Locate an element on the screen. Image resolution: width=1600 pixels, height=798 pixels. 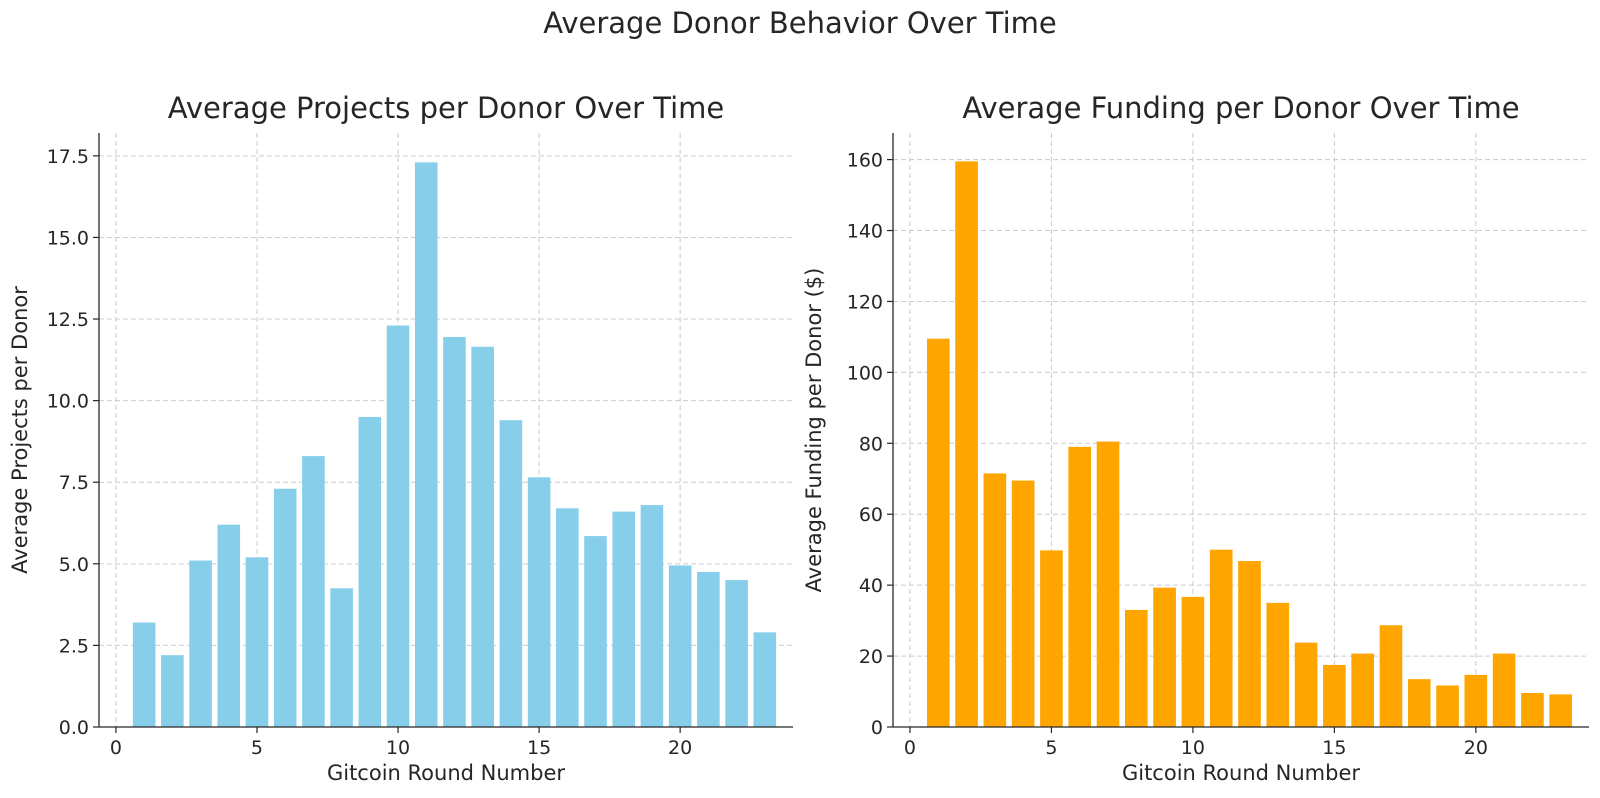
y-tick-label: 17.5 is located at coordinates (68, 157).